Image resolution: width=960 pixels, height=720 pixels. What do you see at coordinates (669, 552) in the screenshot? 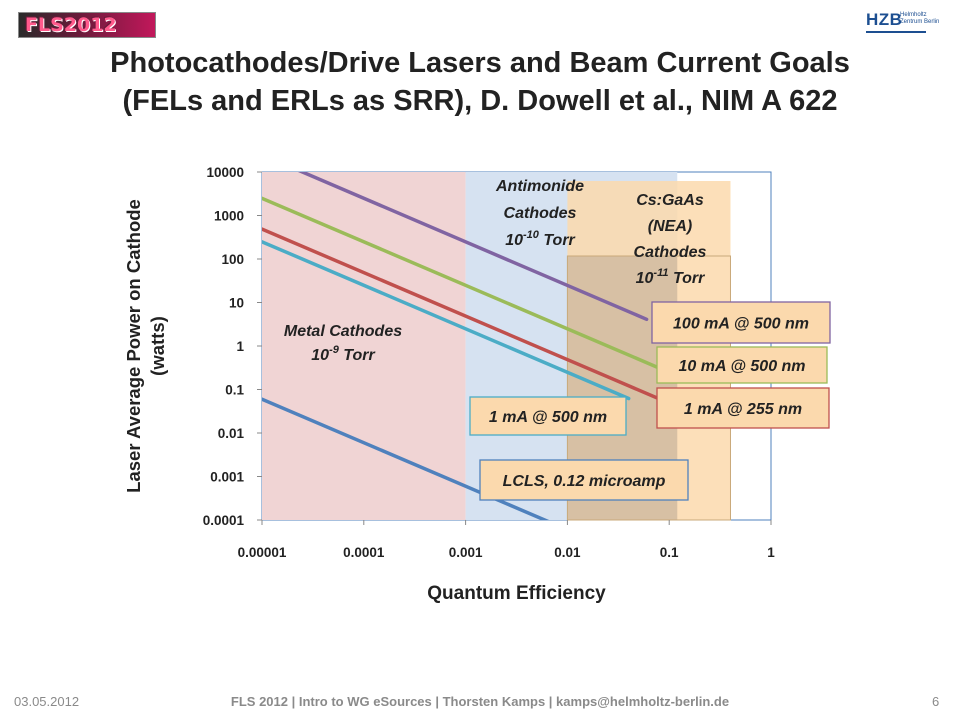
I see `x-tick-label: 0.1` at bounding box center [669, 552].